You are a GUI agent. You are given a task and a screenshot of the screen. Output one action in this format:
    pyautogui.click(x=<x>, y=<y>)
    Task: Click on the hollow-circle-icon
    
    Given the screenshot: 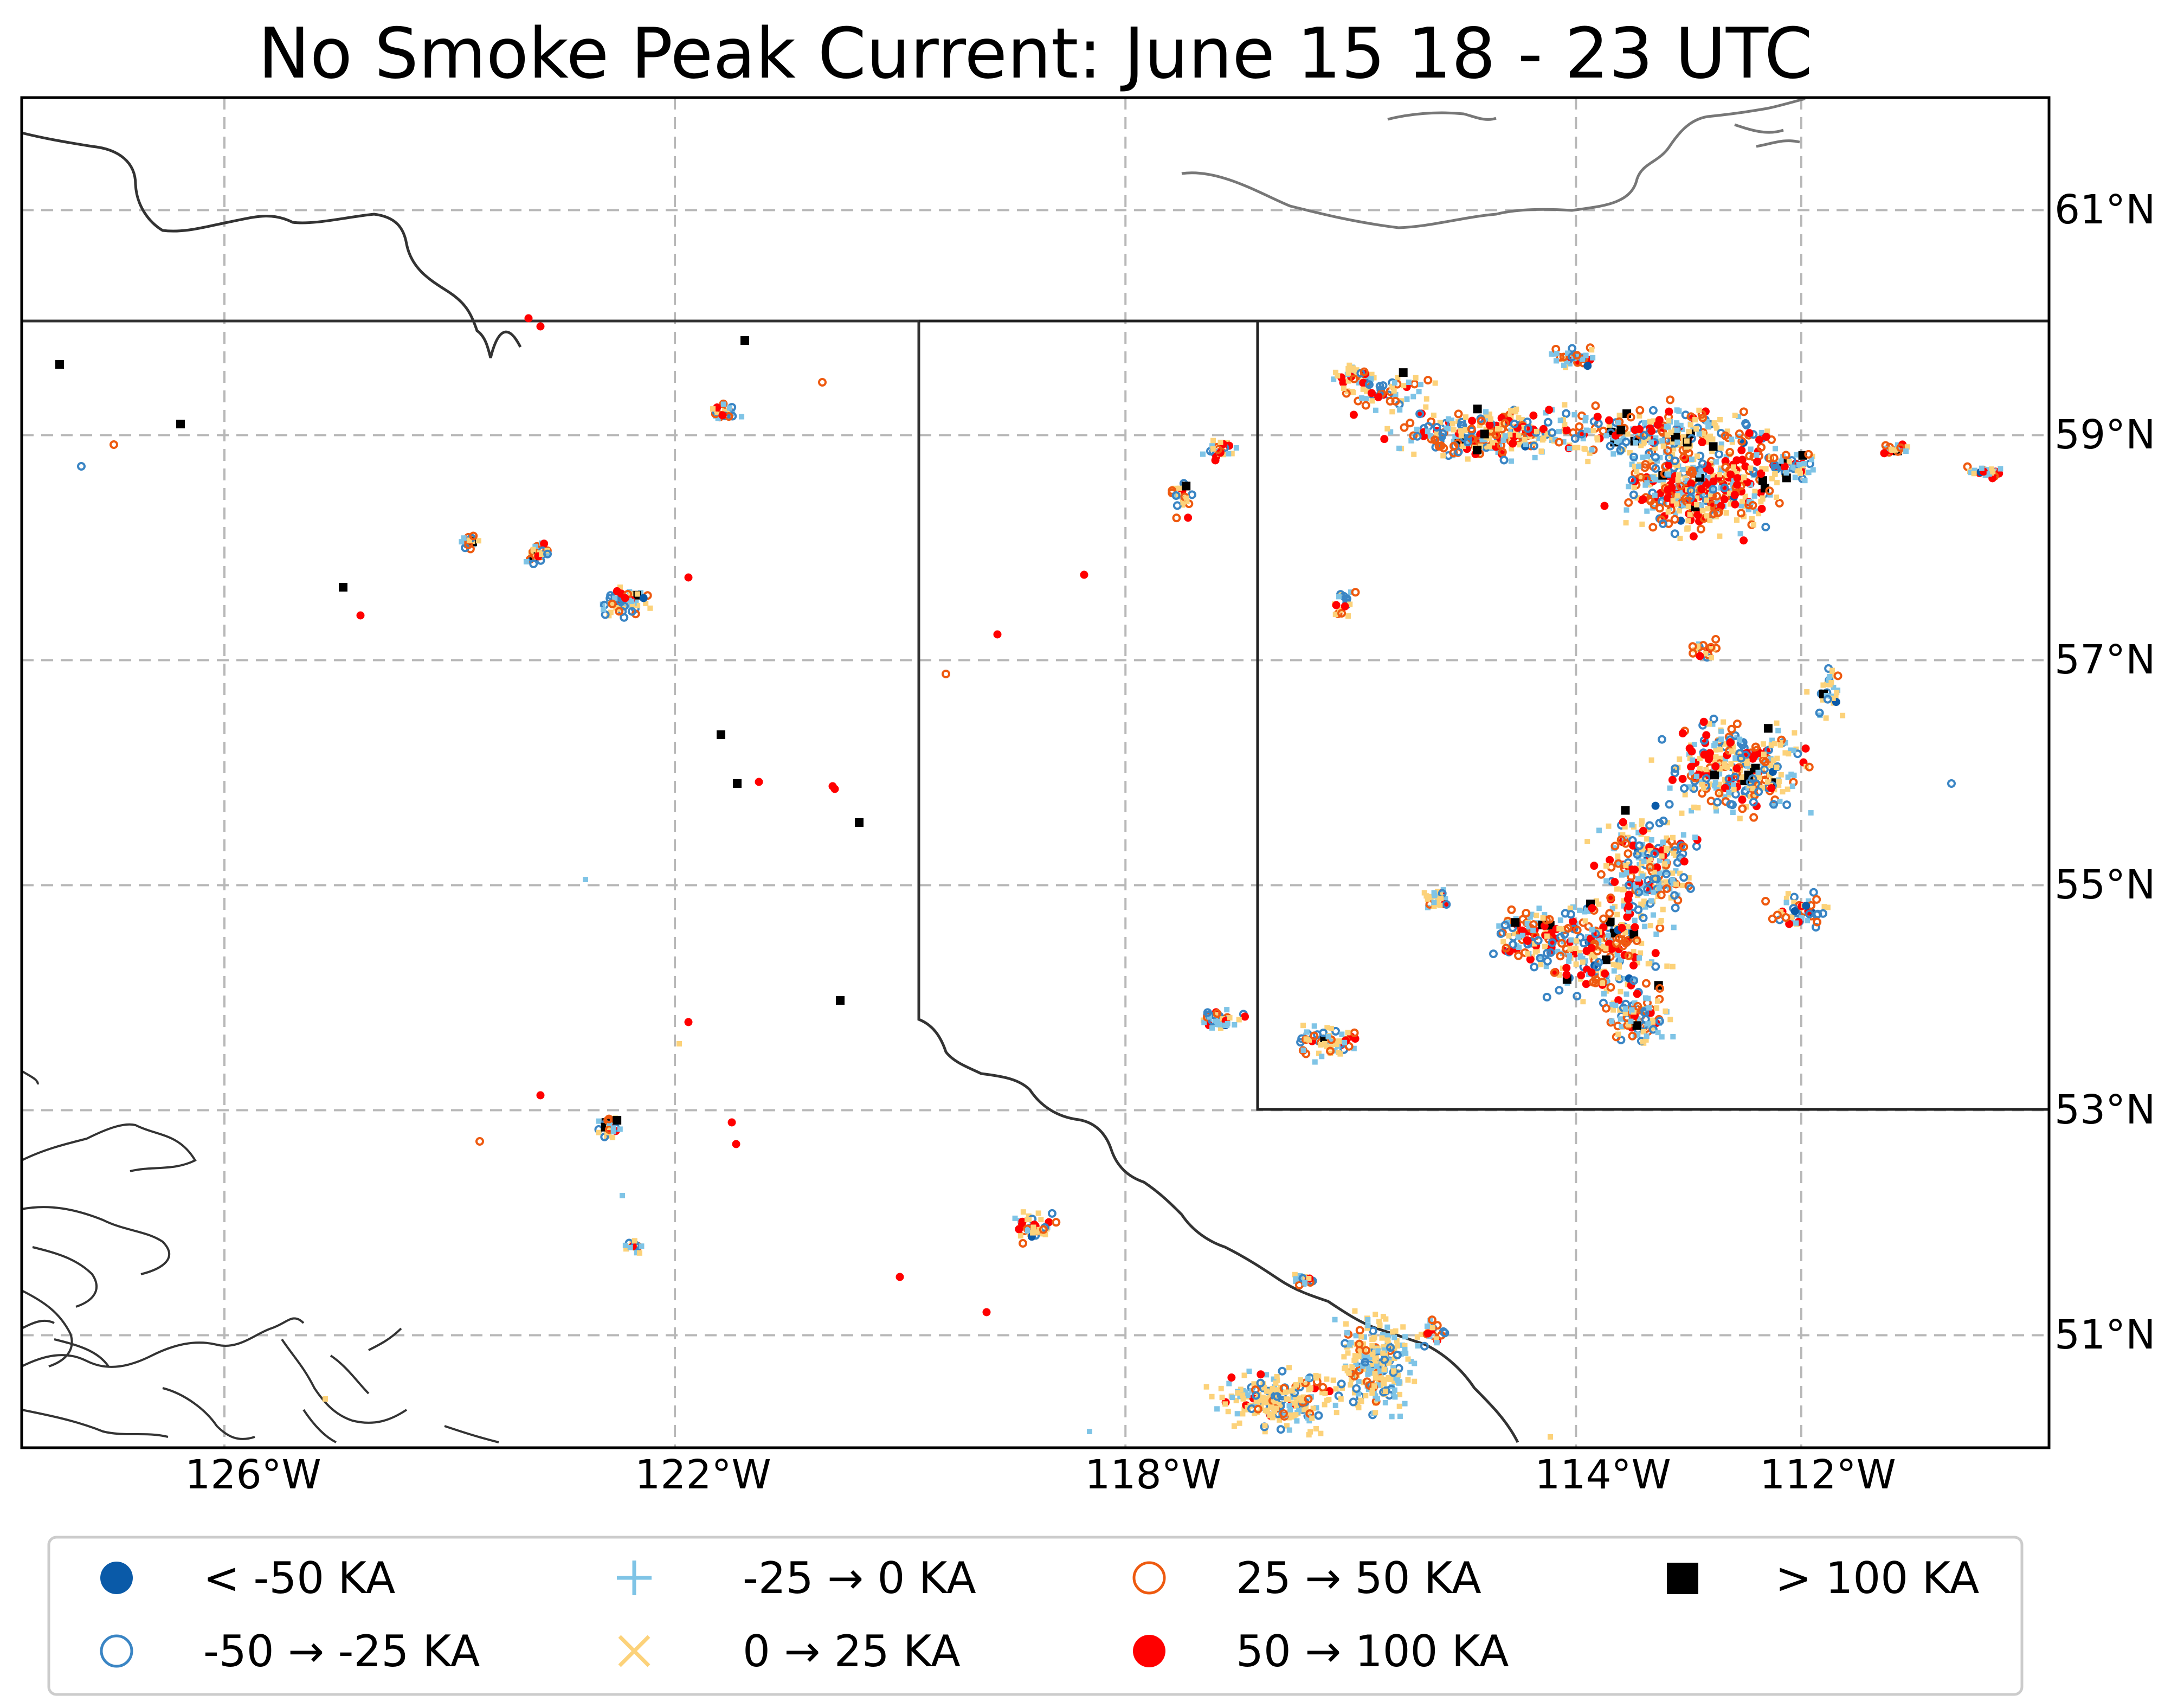 What is the action you would take?
    pyautogui.click(x=116, y=1651)
    